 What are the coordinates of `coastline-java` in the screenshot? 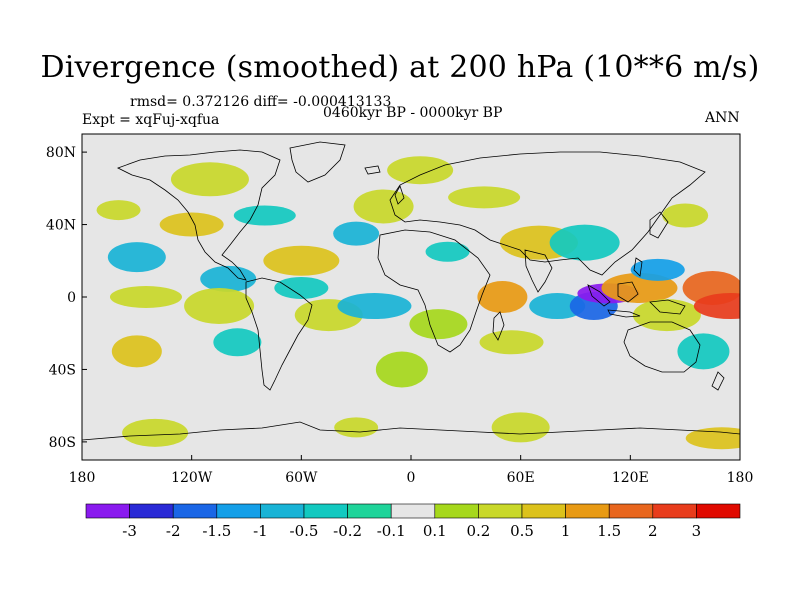 It's located at (624, 313).